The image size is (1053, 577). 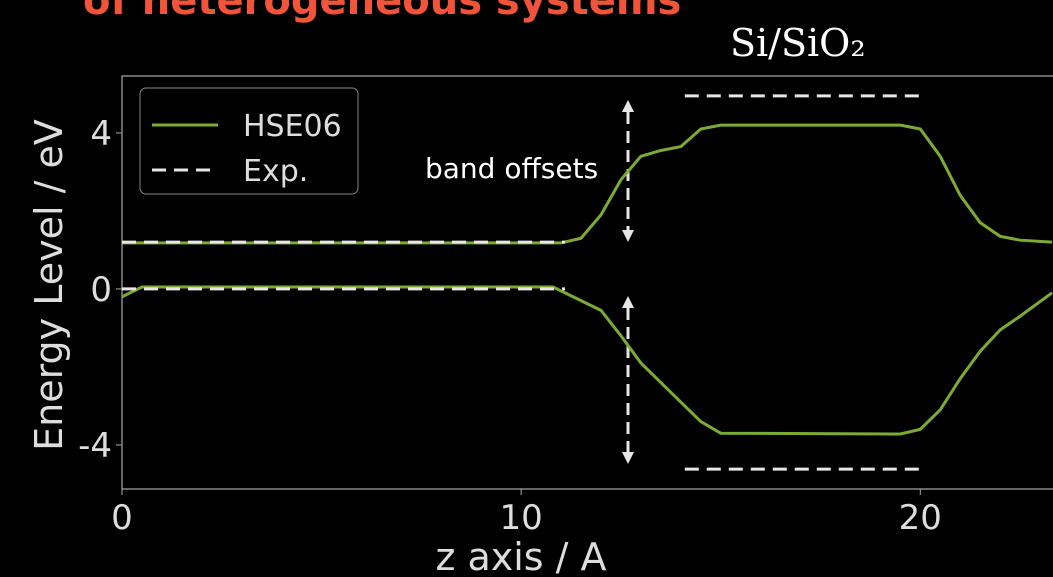 I want to click on chart-title: of heterogeneous systems, so click(x=382, y=12).